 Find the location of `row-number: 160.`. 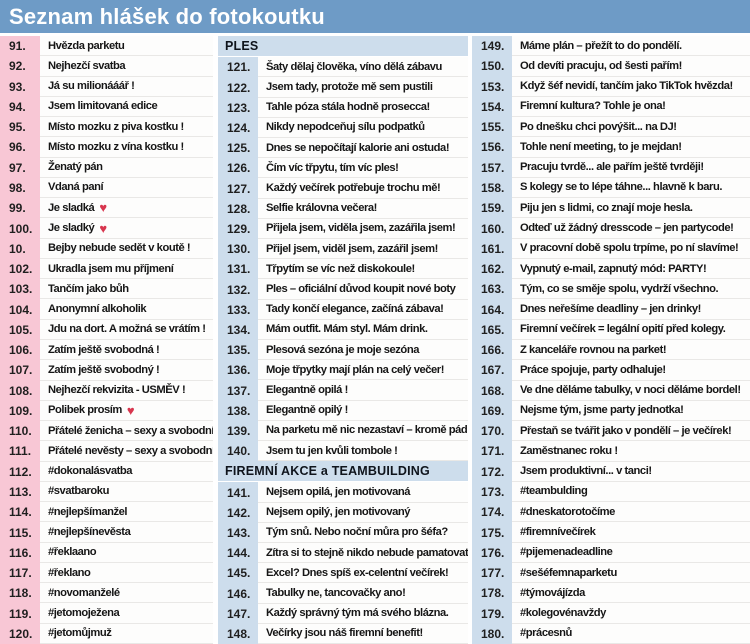

row-number: 160. is located at coordinates (492, 228).